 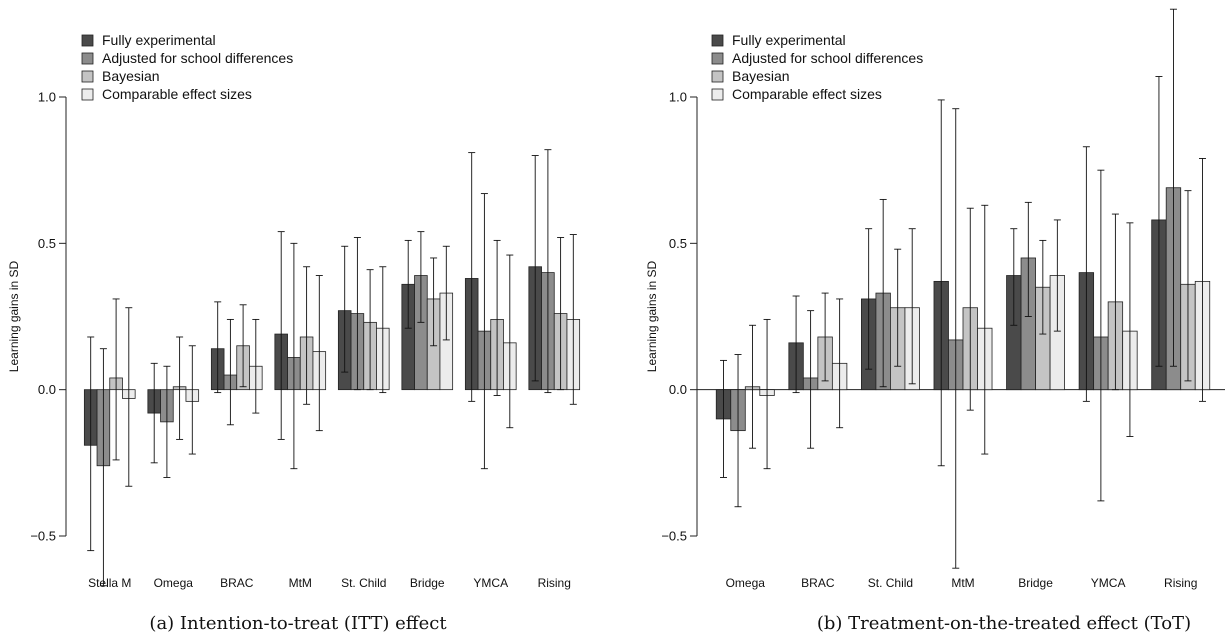 I want to click on panel-caption: (a) Intention-to-treat (ITT) effect, so click(x=298, y=623).